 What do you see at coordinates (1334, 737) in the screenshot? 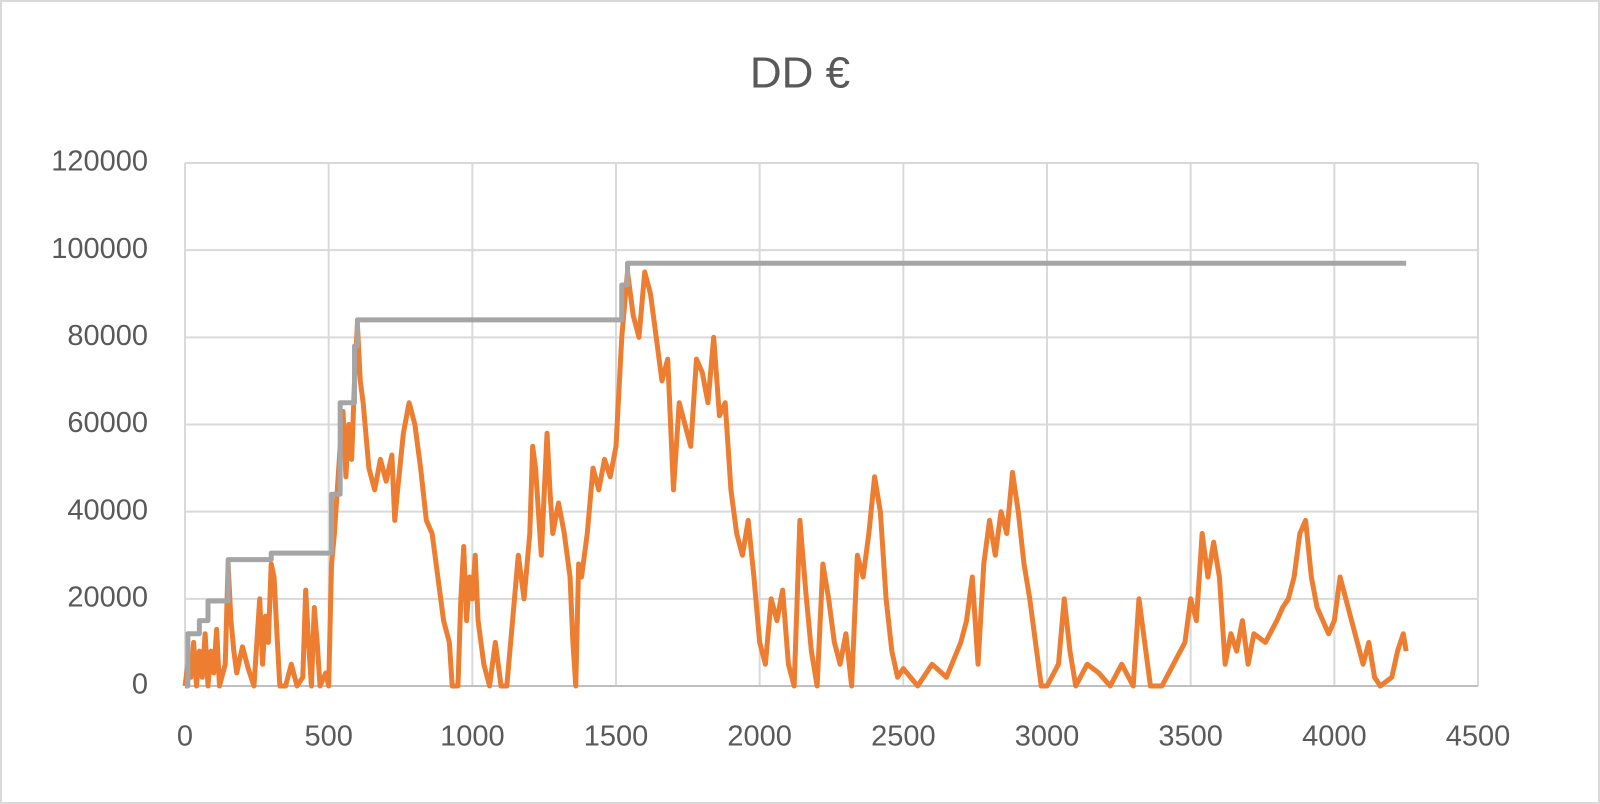
I see `x-tick-label: 4000` at bounding box center [1334, 737].